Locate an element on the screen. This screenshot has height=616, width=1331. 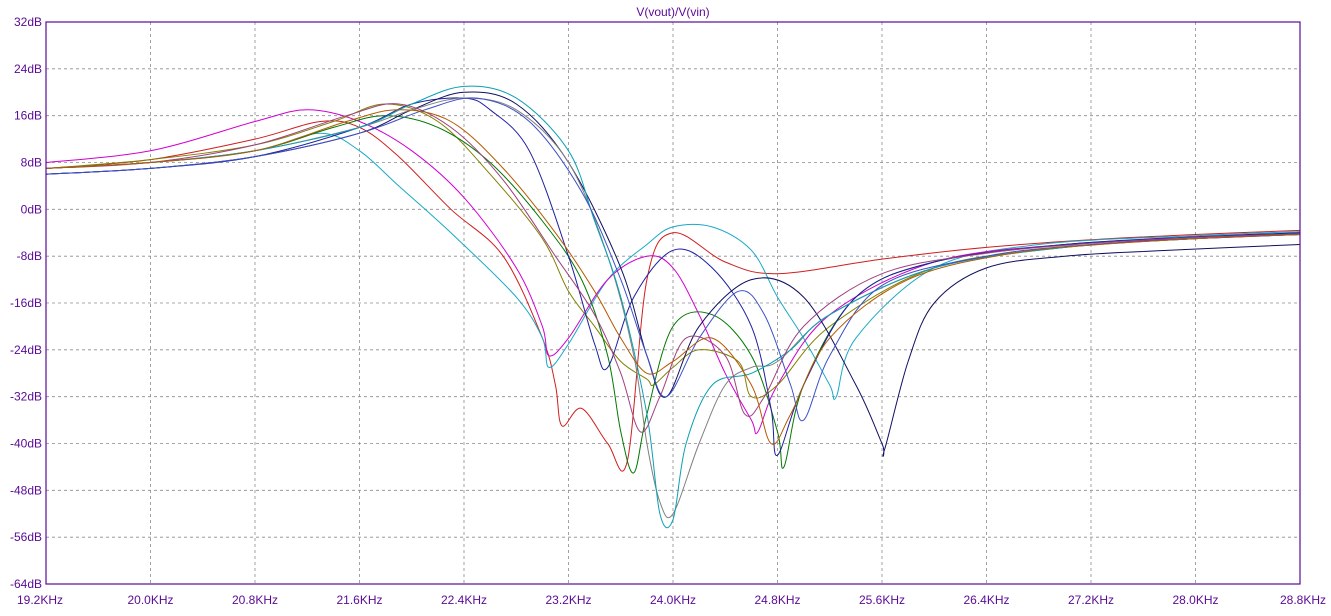
y-tick-label: -40dB is located at coordinates (26, 444).